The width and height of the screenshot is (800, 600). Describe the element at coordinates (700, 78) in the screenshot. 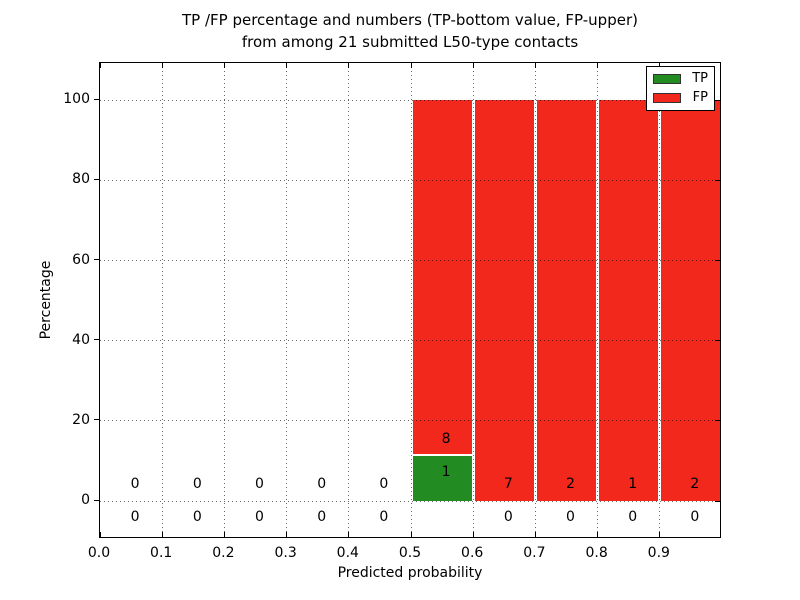

I see `tp-legend-label: TP` at that location.